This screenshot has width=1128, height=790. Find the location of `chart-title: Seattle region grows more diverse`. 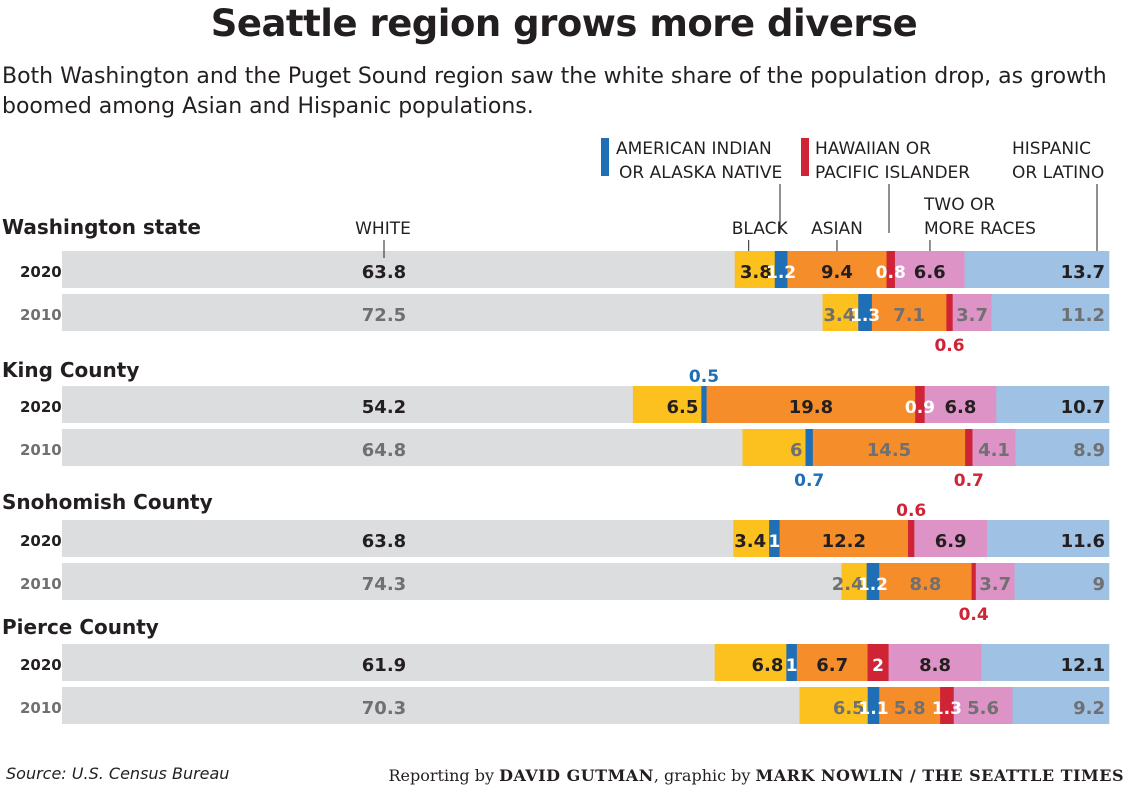

chart-title: Seattle region grows more diverse is located at coordinates (564, 23).